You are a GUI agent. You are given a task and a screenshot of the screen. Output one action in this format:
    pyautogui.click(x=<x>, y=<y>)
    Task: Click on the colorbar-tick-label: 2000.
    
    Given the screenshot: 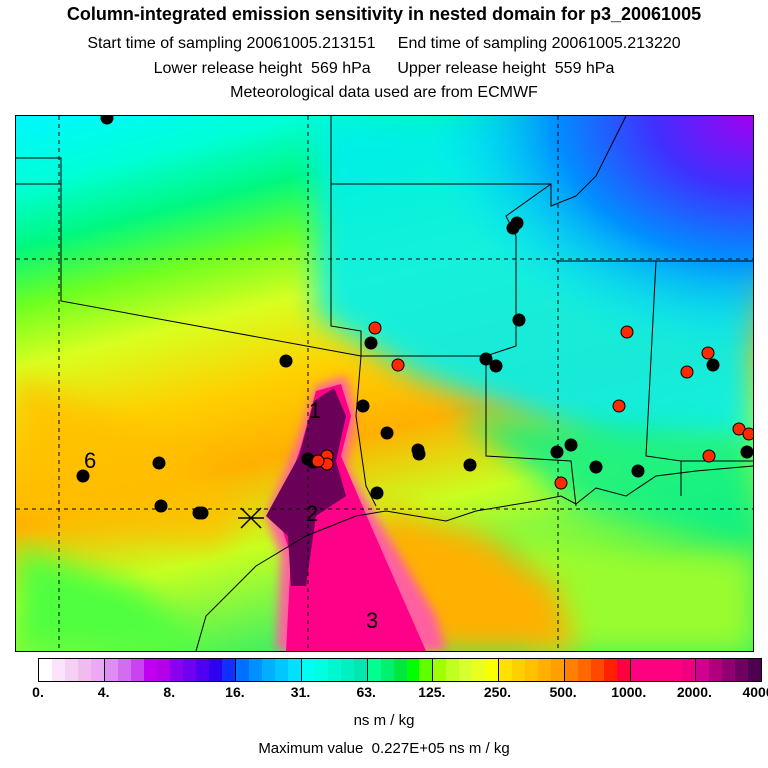 What is the action you would take?
    pyautogui.click(x=694, y=692)
    